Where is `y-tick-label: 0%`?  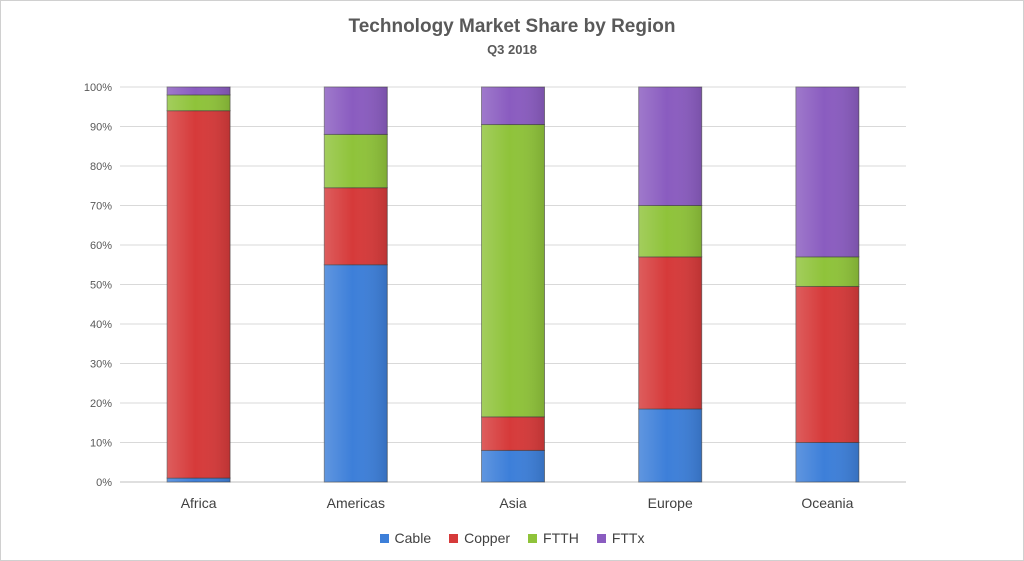 y-tick-label: 0% is located at coordinates (104, 483).